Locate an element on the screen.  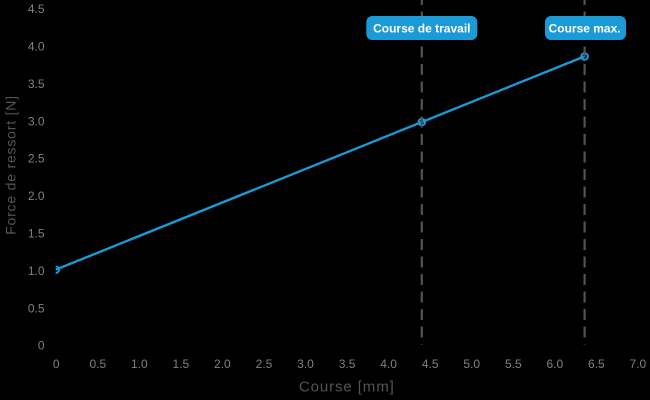
svg-text: 6.0 is located at coordinates (554, 364).